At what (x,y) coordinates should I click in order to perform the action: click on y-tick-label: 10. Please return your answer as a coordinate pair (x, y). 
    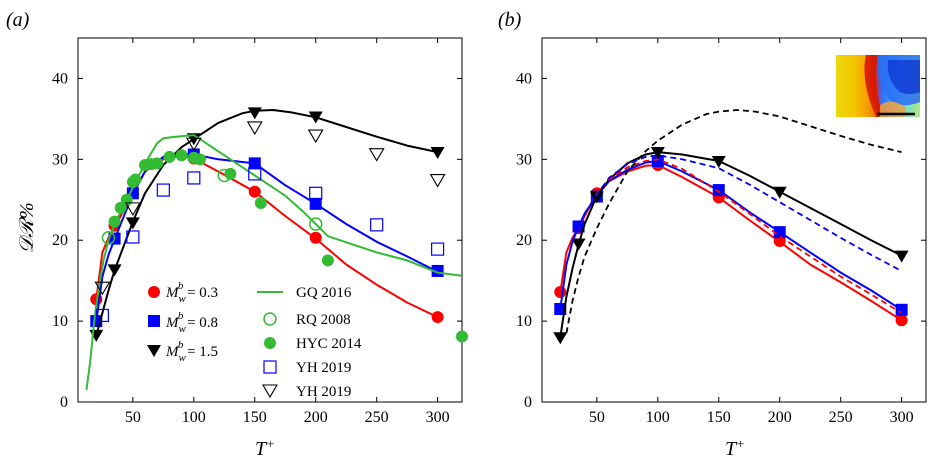
    Looking at the image, I should click on (60, 321).